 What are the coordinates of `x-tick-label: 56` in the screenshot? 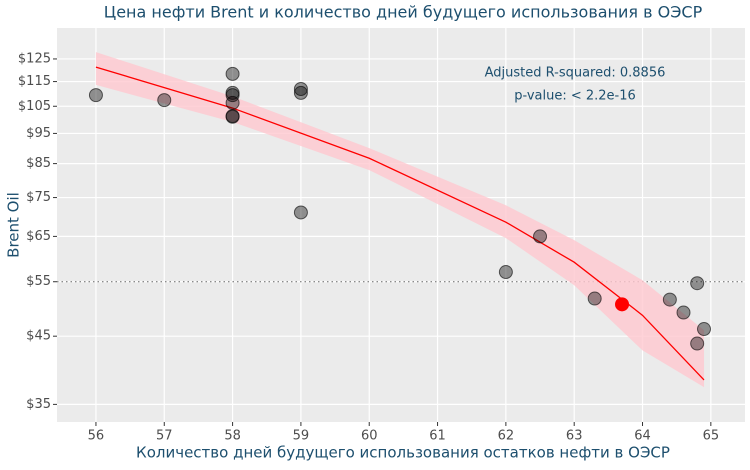 It's located at (96, 436).